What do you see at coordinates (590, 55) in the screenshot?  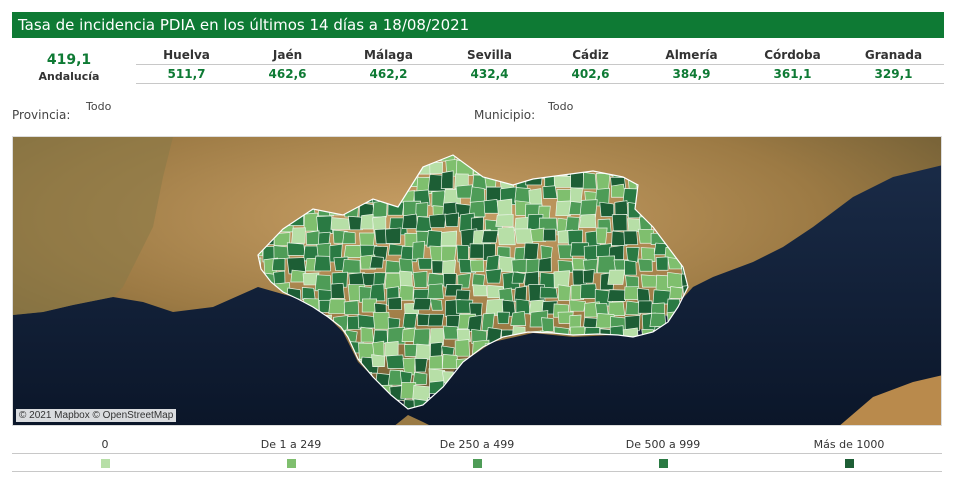 I see `province-name: Cádiz` at bounding box center [590, 55].